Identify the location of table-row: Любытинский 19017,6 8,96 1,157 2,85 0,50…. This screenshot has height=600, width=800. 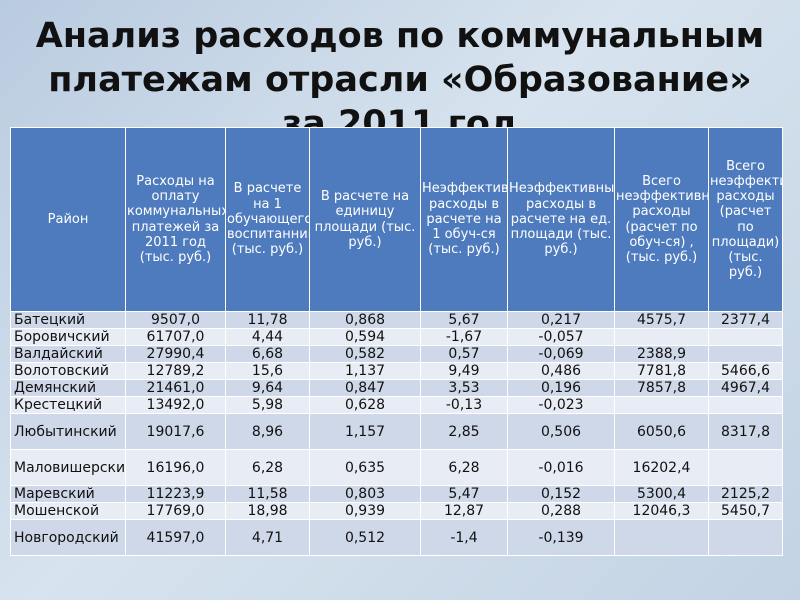
(396, 431).